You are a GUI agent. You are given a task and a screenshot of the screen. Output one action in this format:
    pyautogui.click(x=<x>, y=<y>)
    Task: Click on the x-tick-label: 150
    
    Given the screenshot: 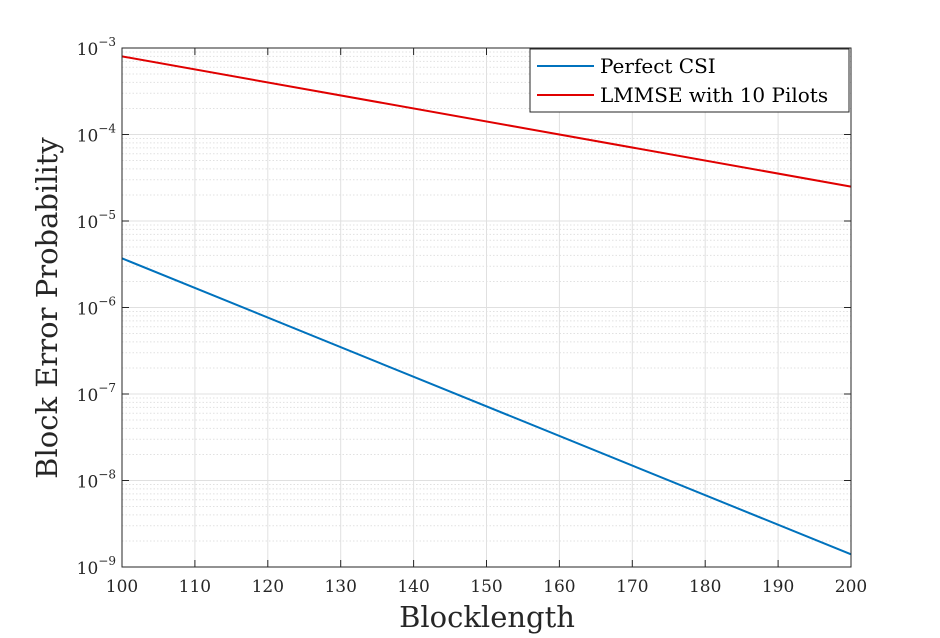 What is the action you would take?
    pyautogui.click(x=486, y=587)
    